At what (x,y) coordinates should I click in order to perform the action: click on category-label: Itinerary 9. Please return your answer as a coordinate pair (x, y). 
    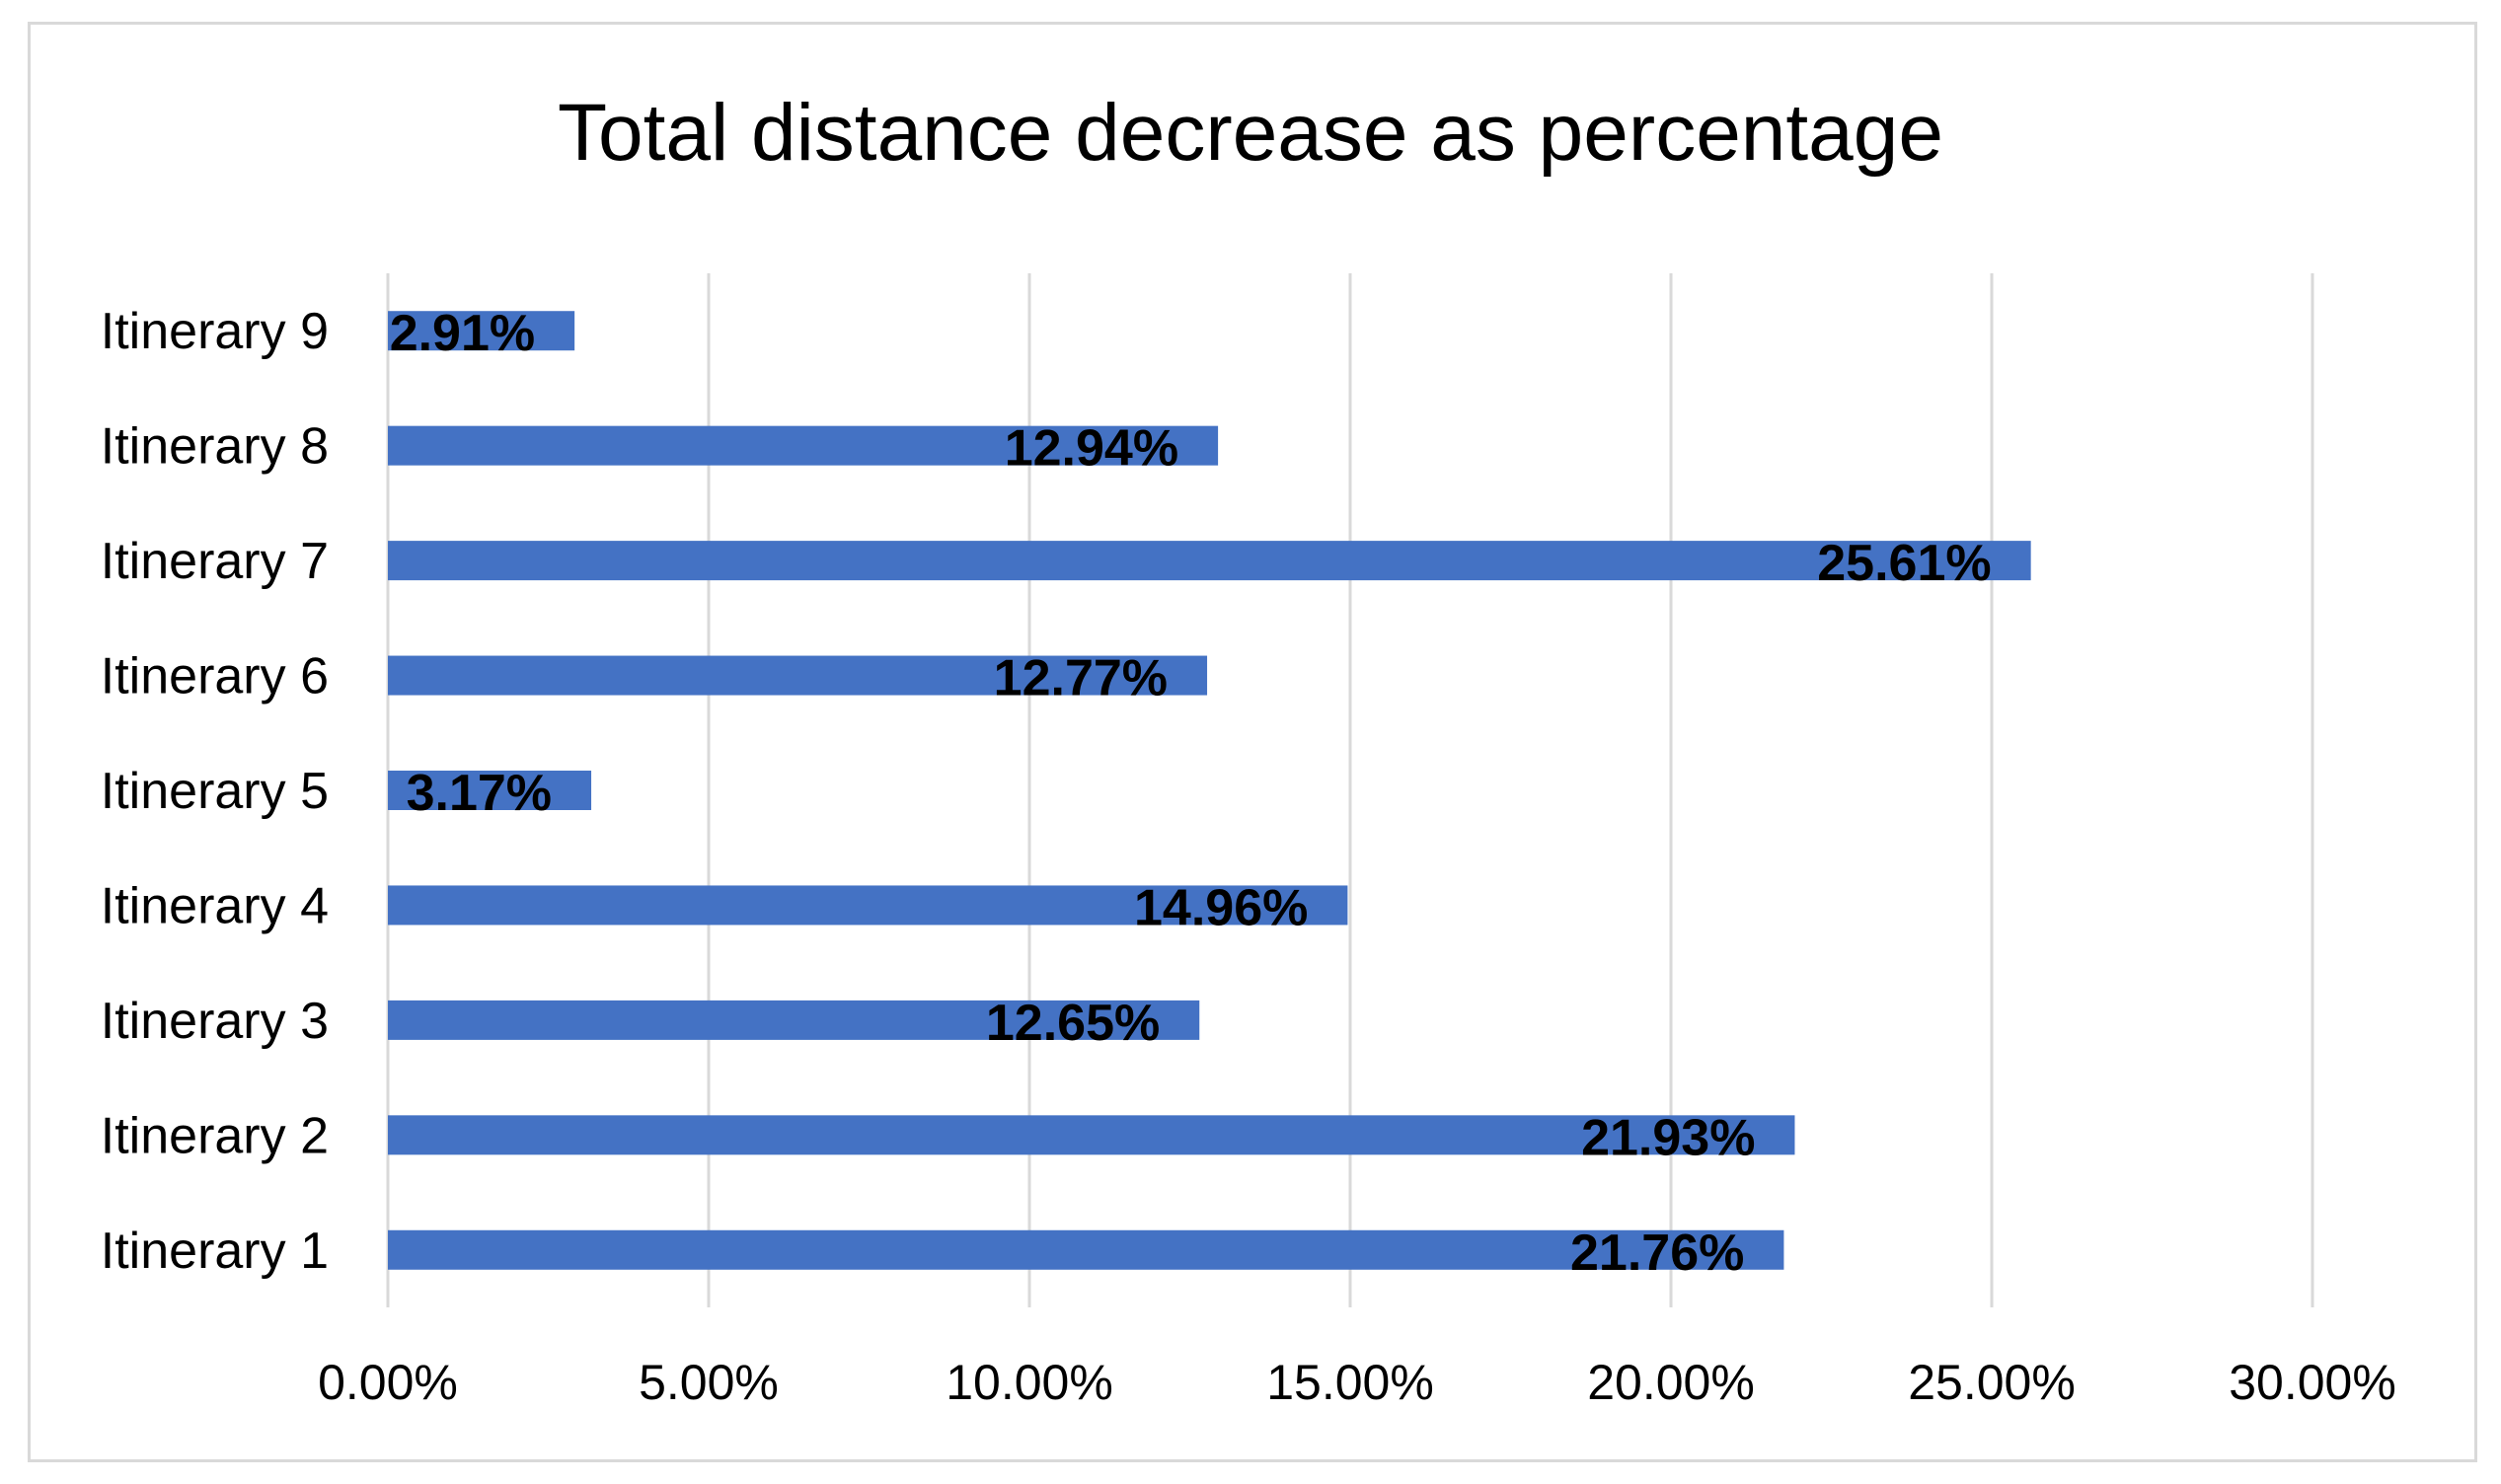
    Looking at the image, I should click on (215, 331).